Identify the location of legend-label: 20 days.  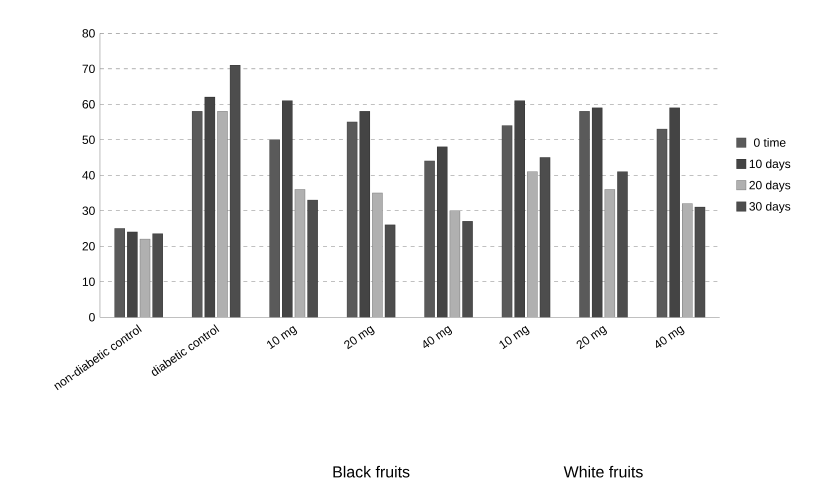
(769, 186).